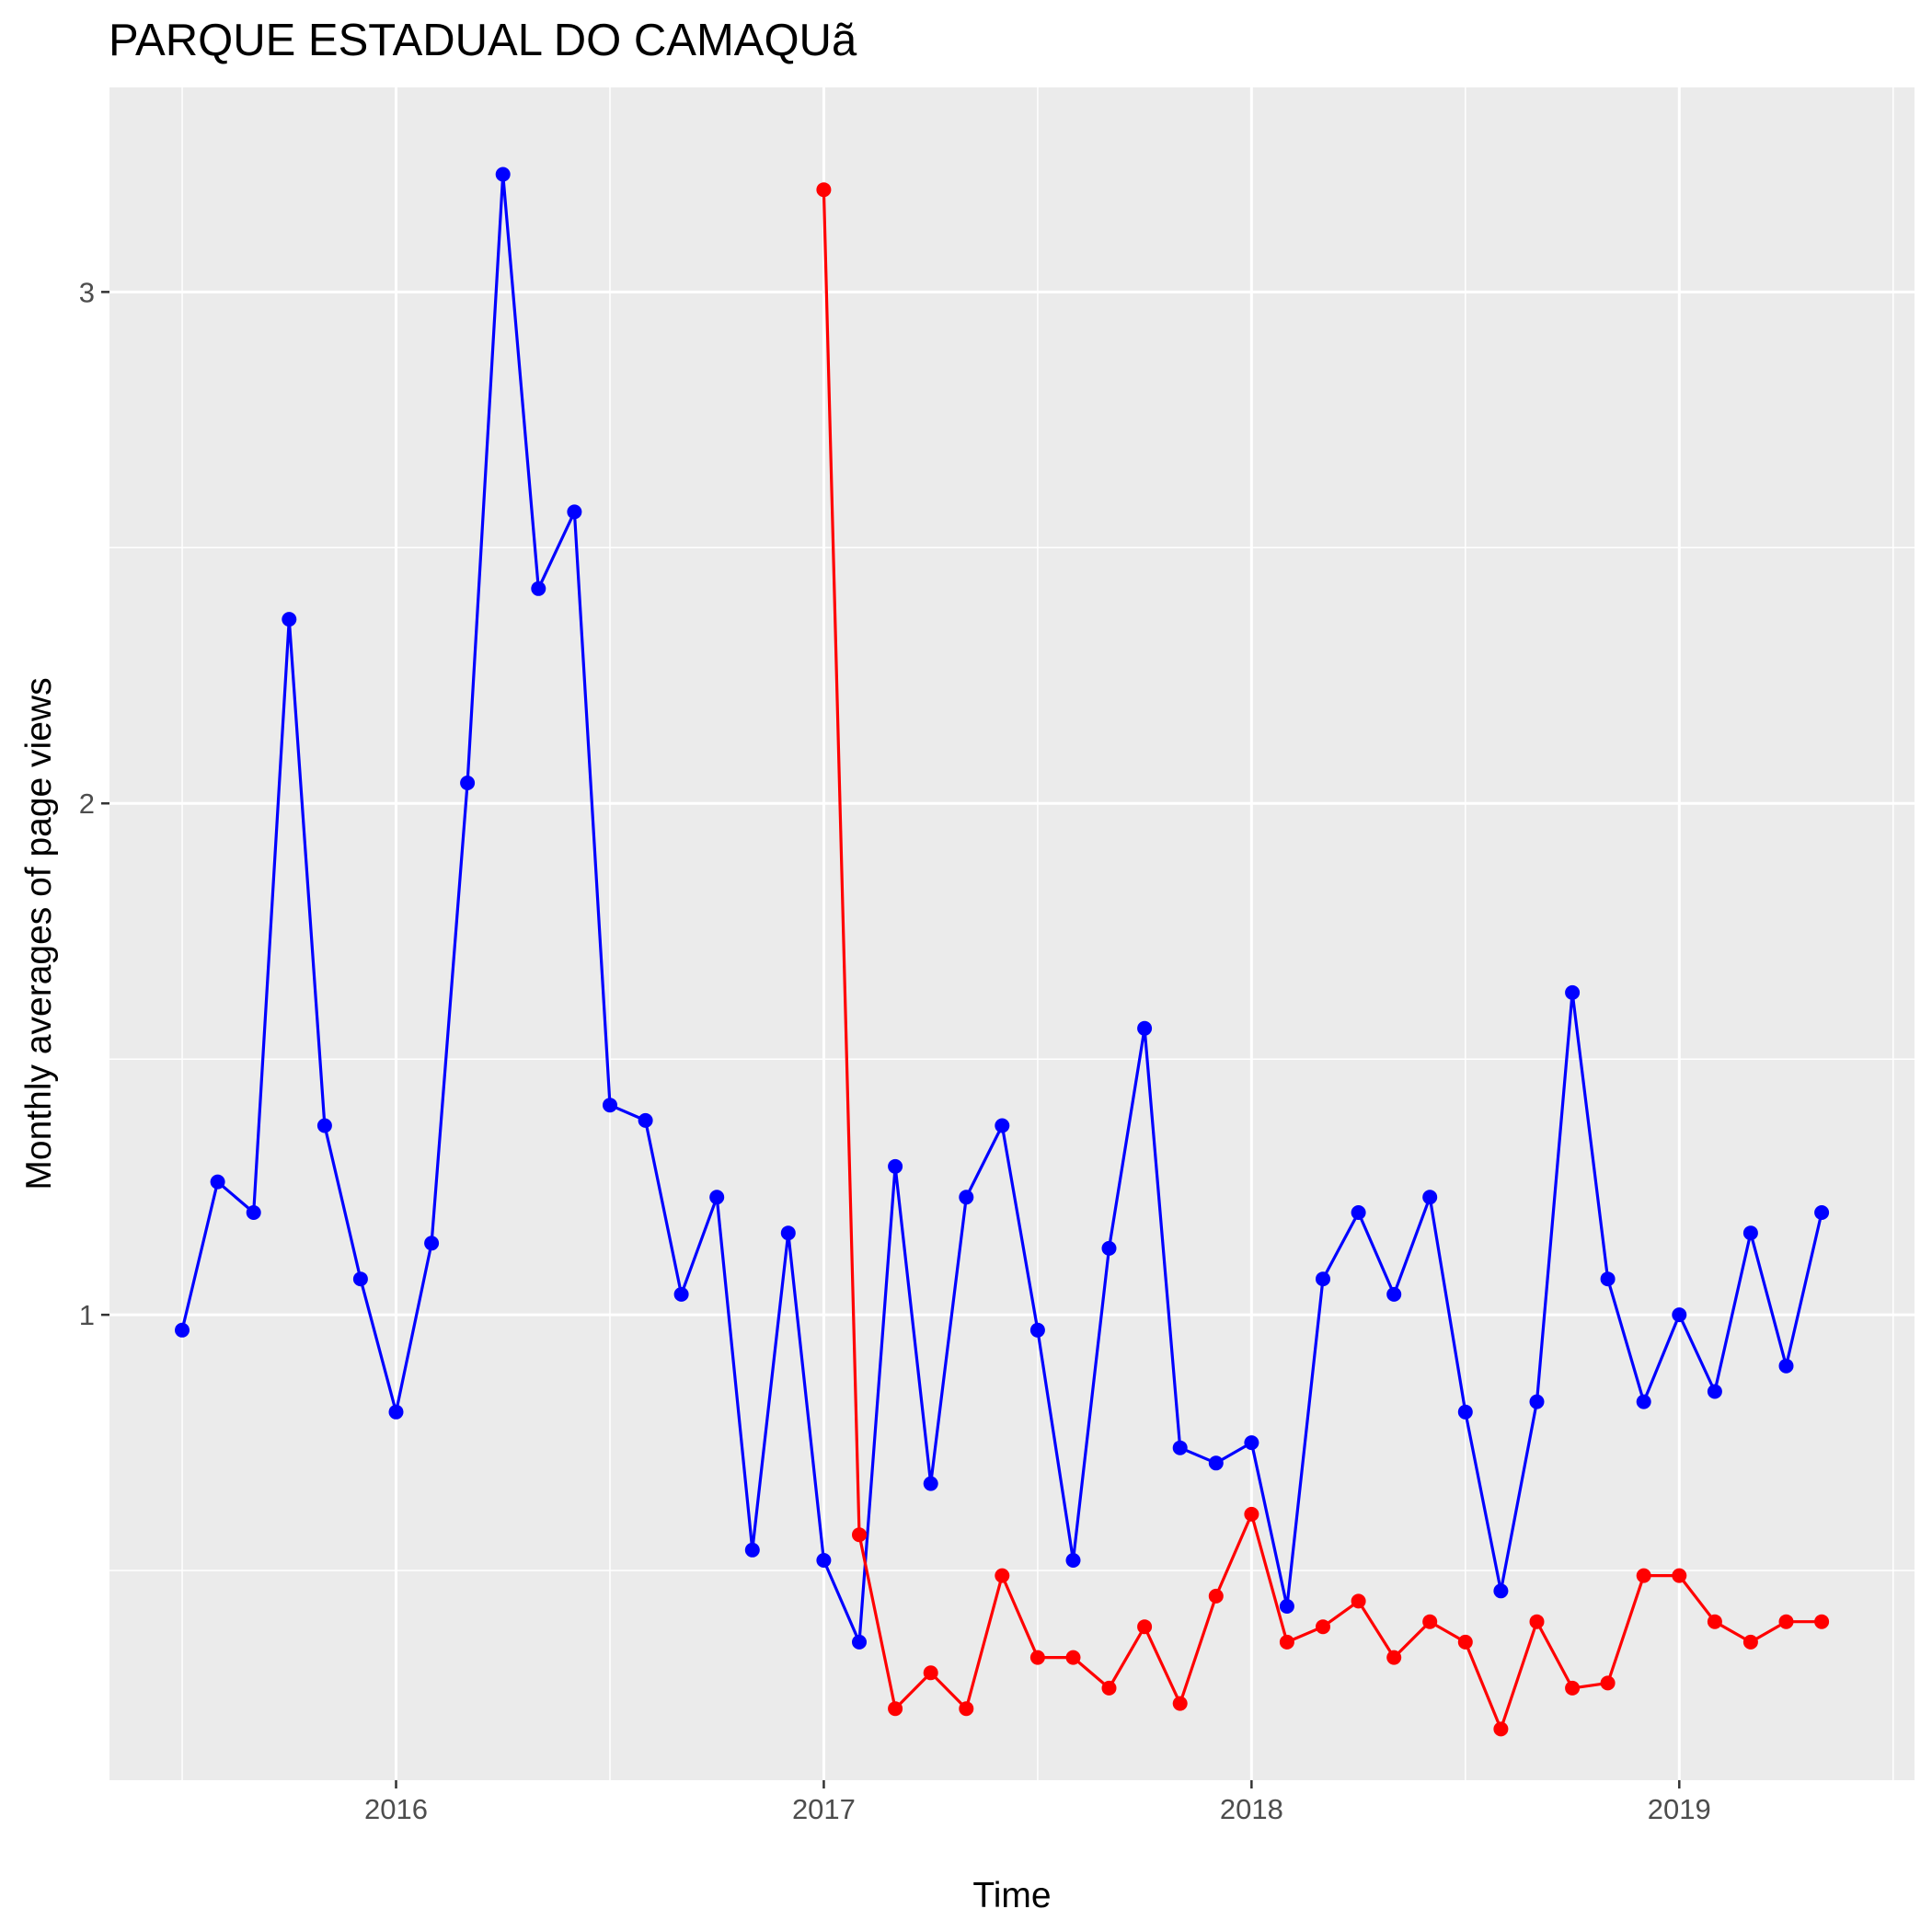  Describe the element at coordinates (39, 933) in the screenshot. I see `y-axis-title: Monthly averages of page views` at that location.